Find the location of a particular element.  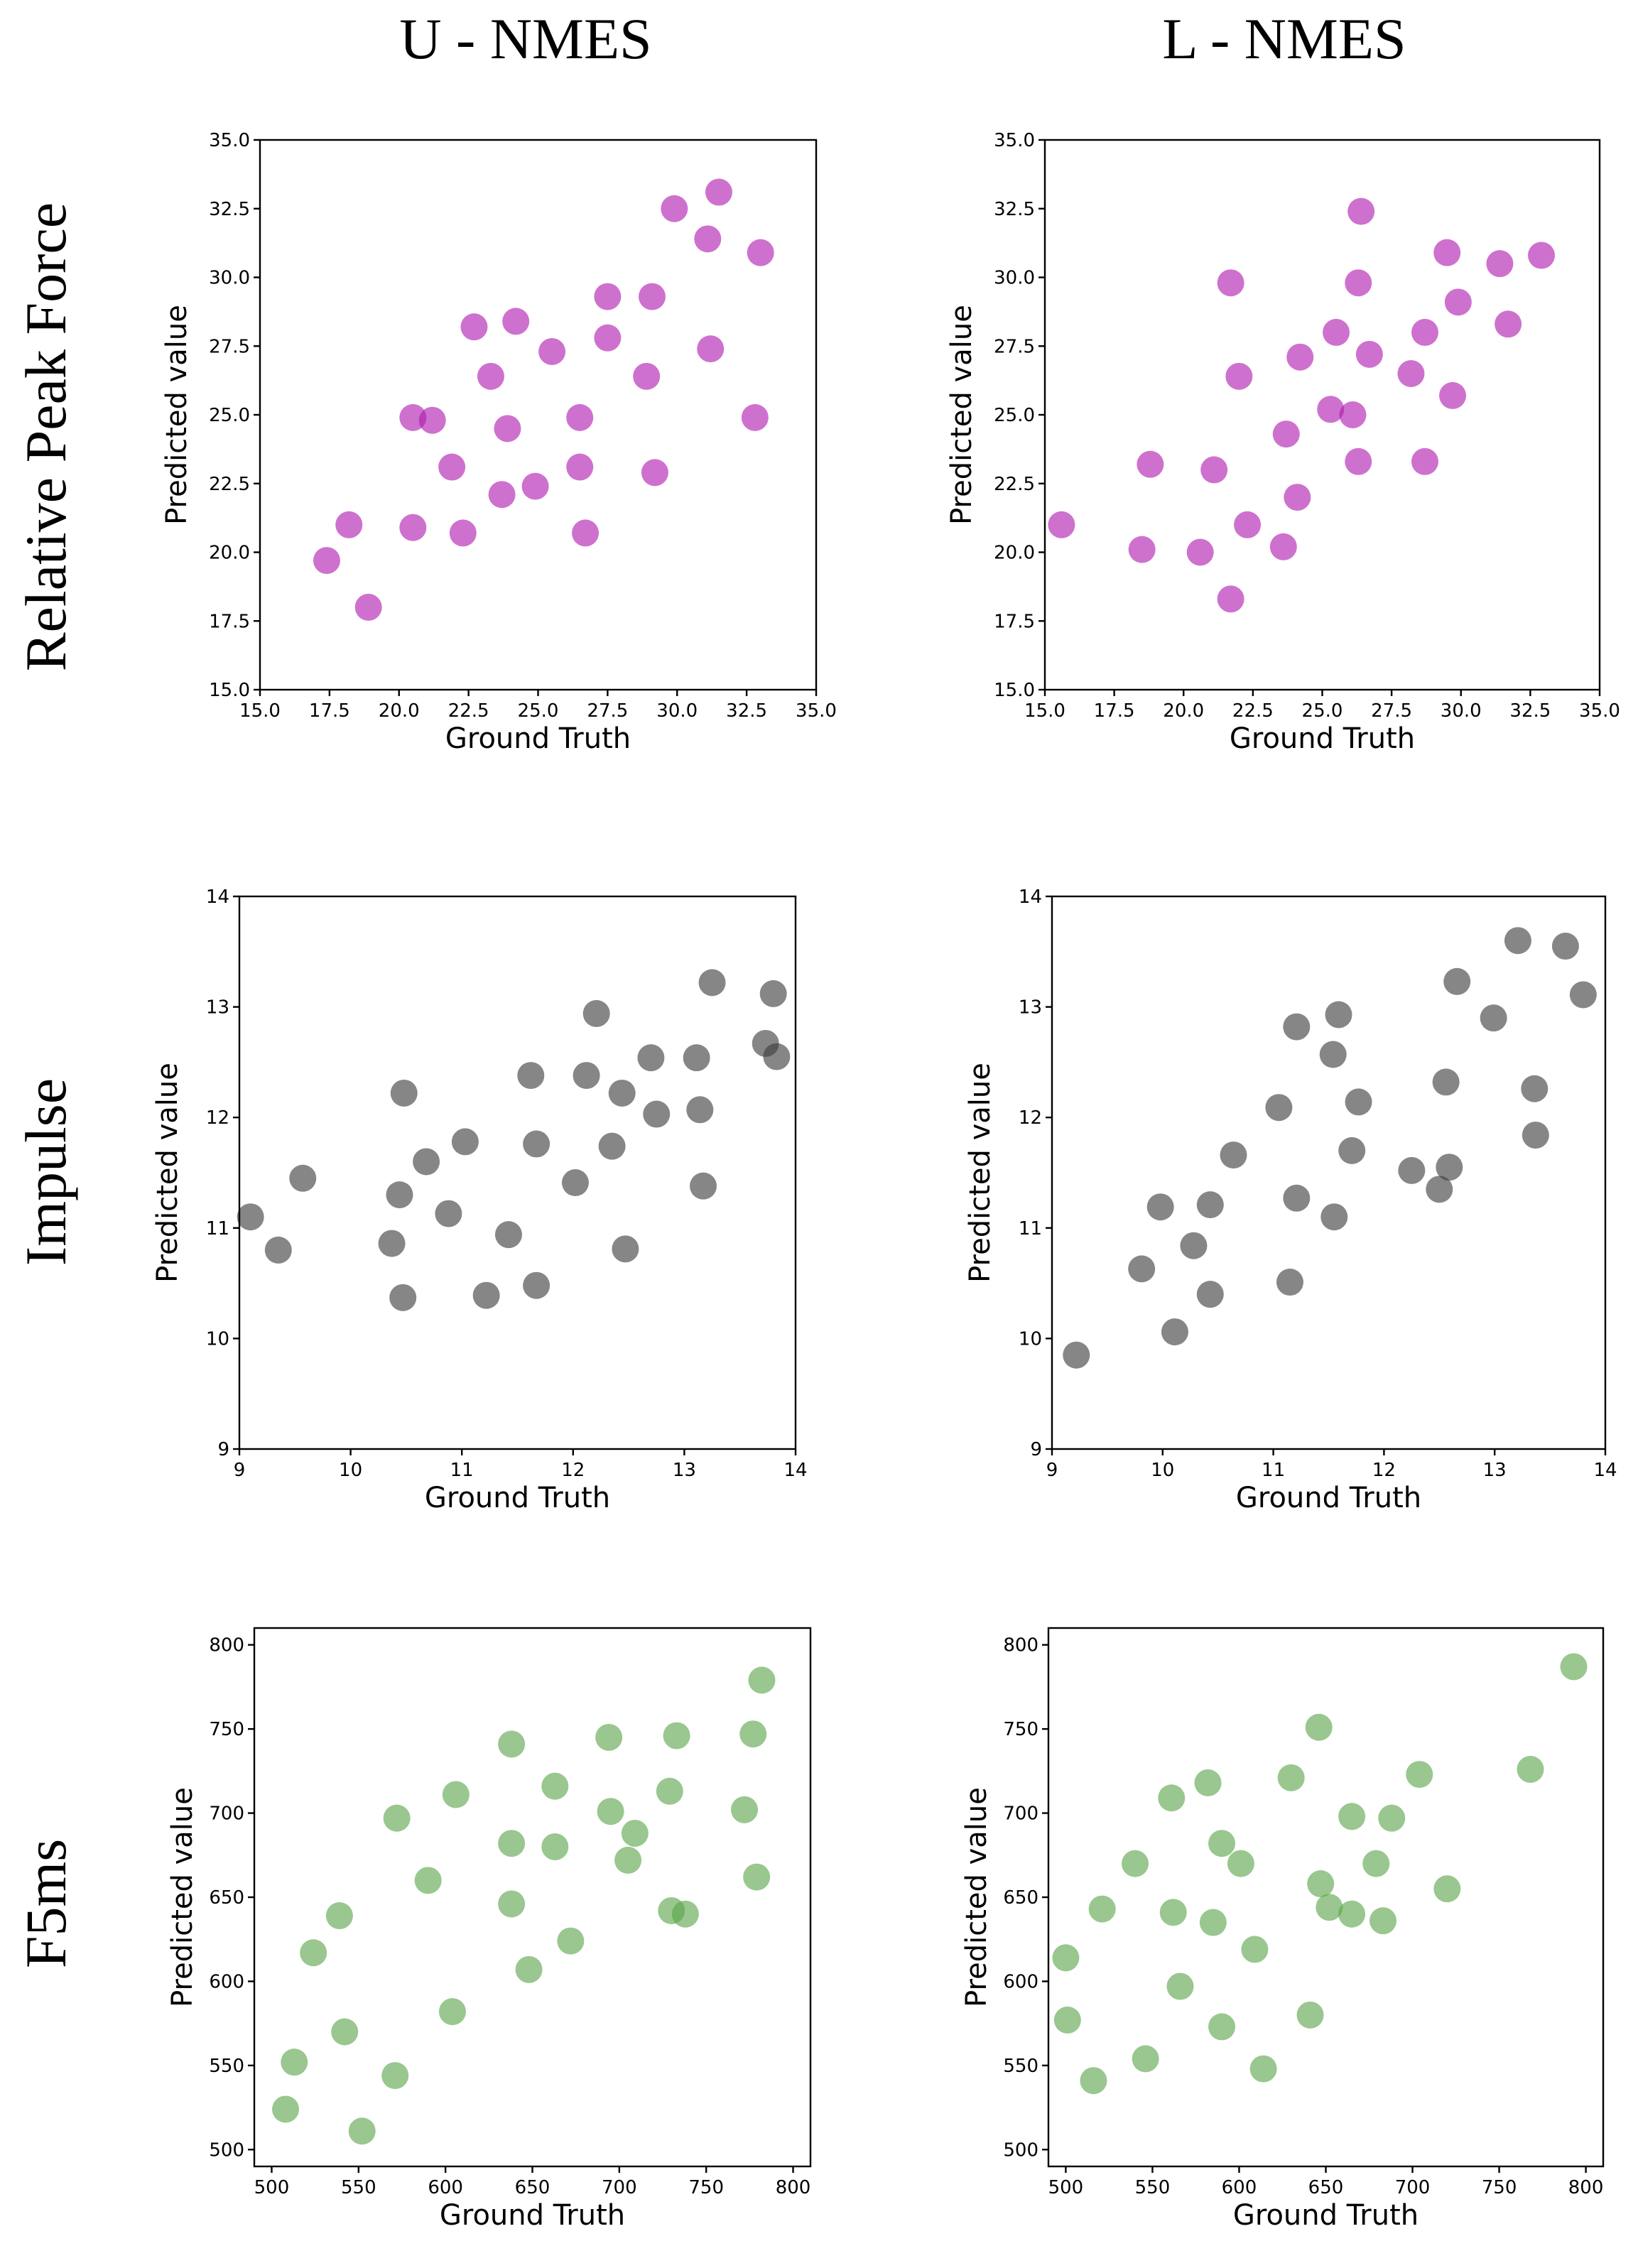

y-tick-label: 14 is located at coordinates (218, 897).